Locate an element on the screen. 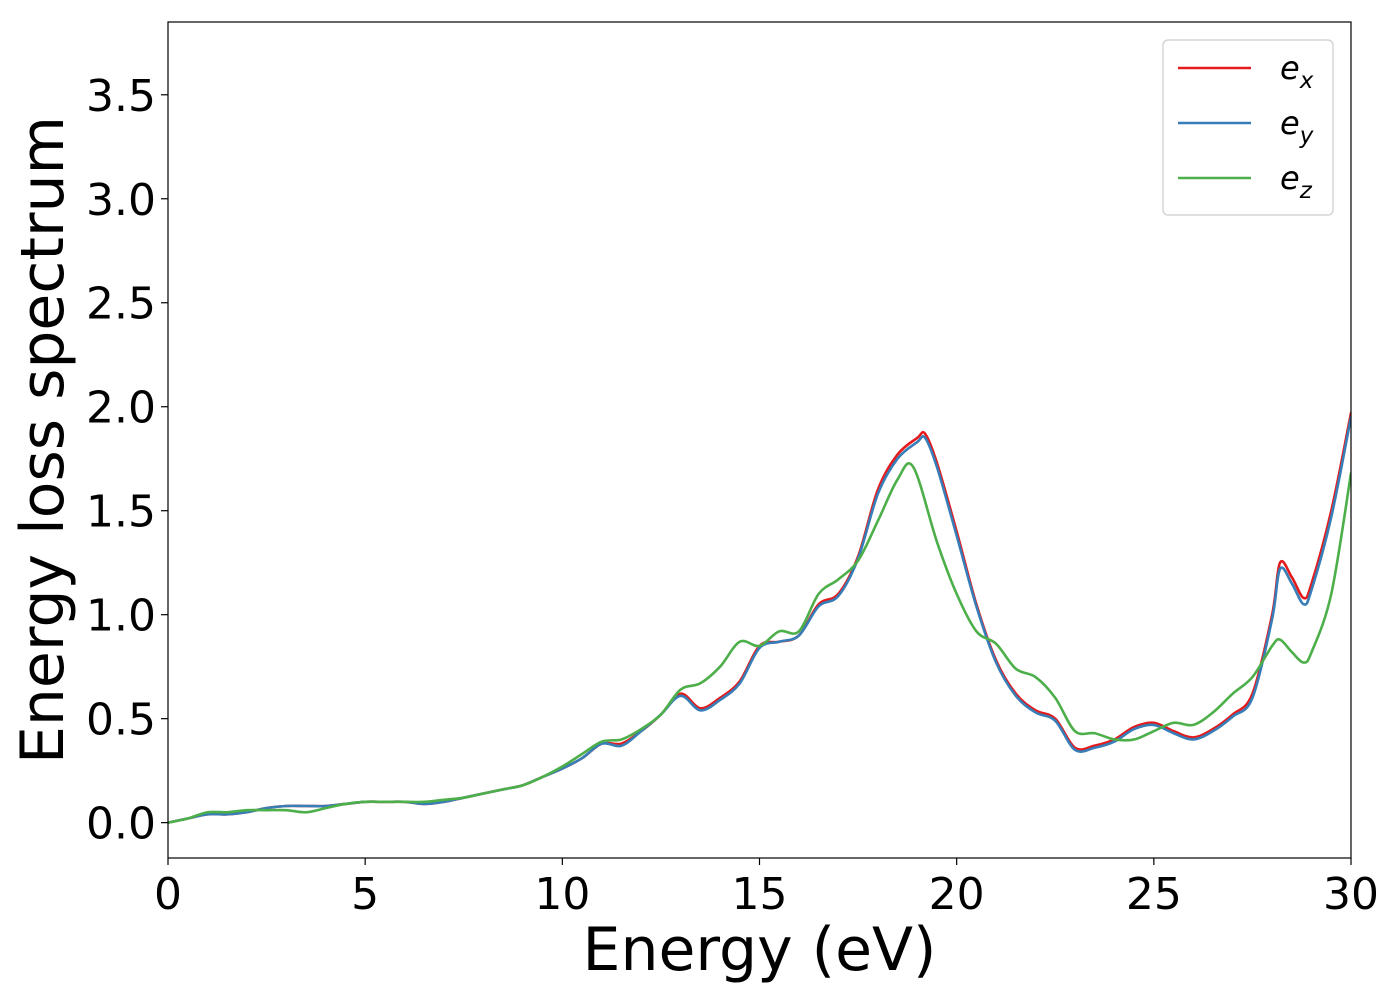 The height and width of the screenshot is (1000, 1400). y-tick-label: 1.5 is located at coordinates (121, 512).